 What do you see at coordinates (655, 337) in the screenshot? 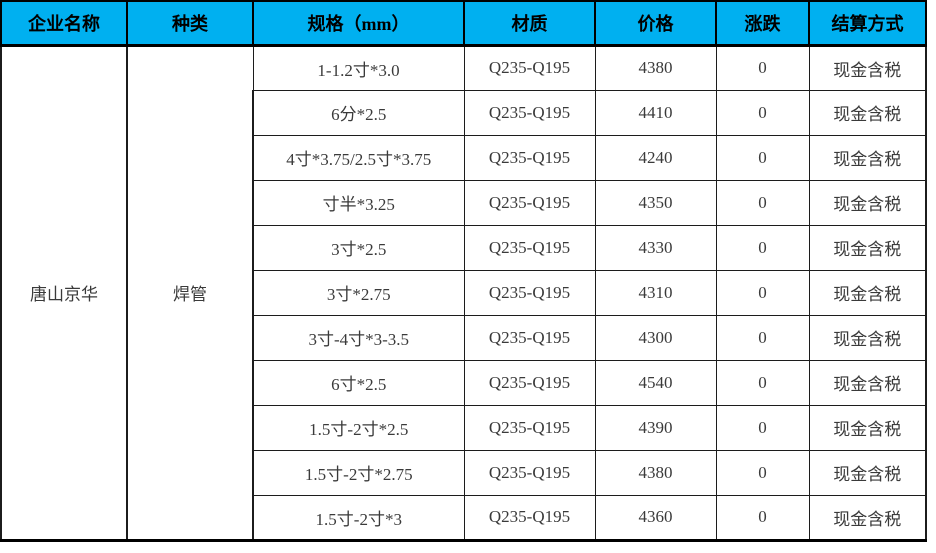
I see `price-cell: 4300` at bounding box center [655, 337].